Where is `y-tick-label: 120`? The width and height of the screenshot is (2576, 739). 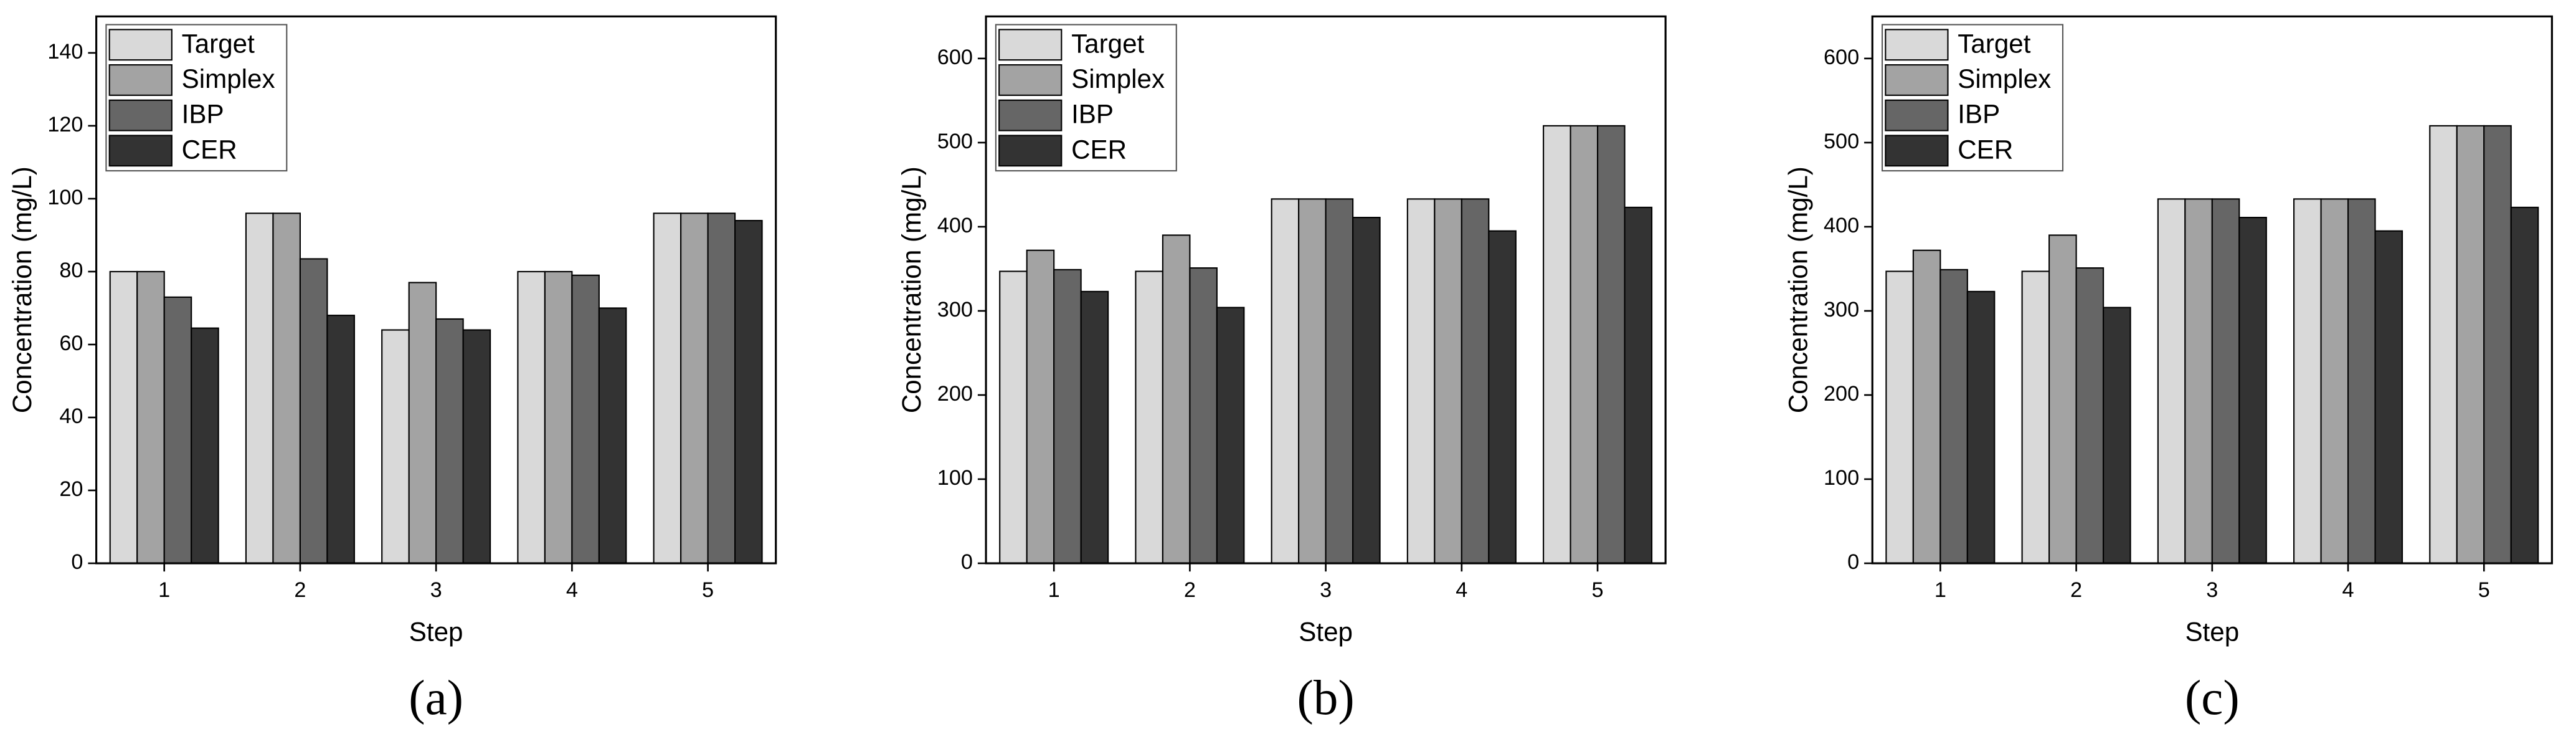 y-tick-label: 120 is located at coordinates (65, 124).